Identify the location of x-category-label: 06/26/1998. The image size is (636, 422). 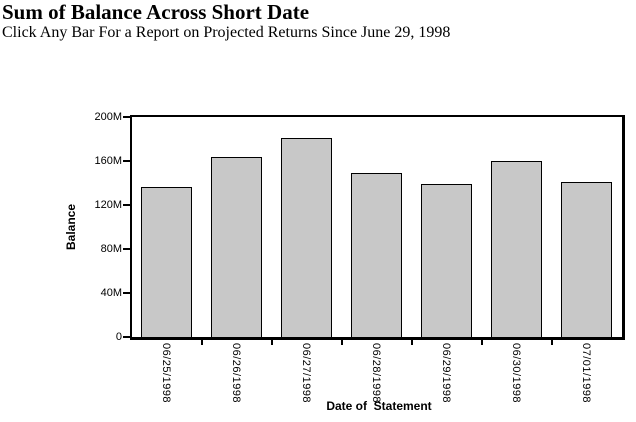
(236, 373).